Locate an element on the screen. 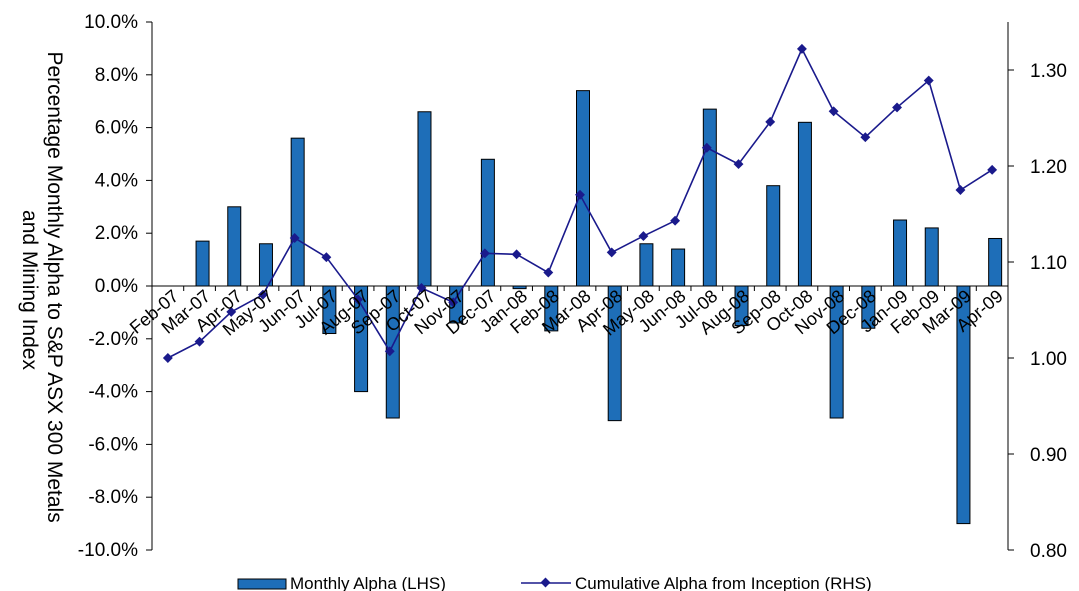  left-tick-label-5: 0.0% is located at coordinates (116, 286).